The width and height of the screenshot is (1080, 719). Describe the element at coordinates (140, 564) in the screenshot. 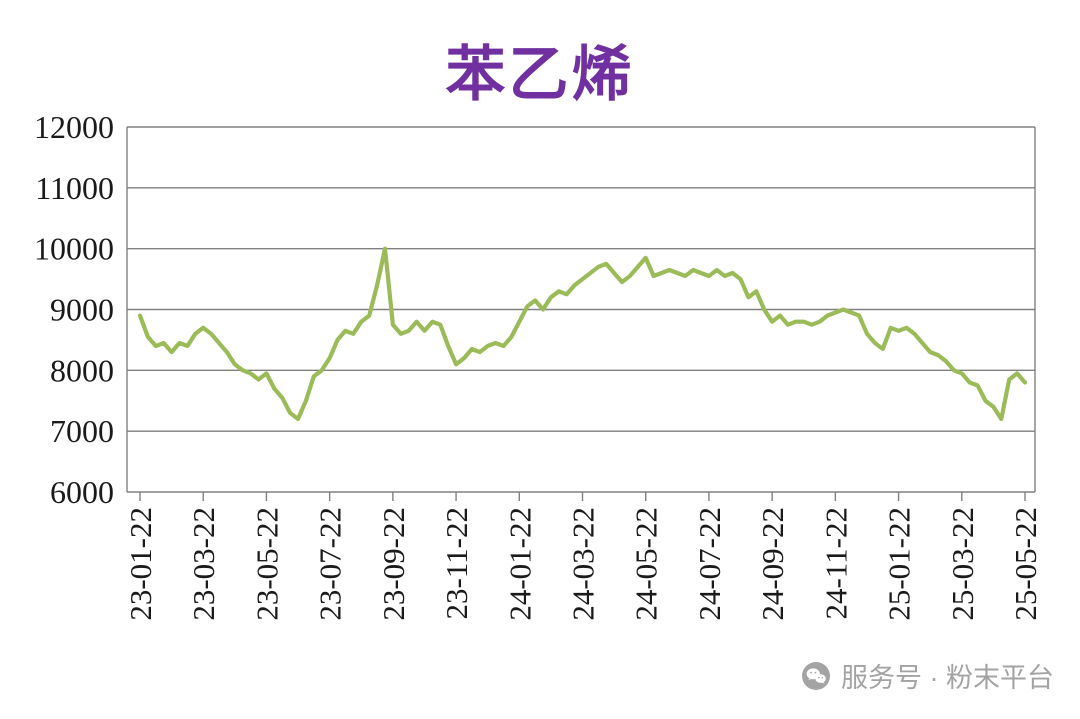

I see `x-tick-label: 23-01-22` at that location.